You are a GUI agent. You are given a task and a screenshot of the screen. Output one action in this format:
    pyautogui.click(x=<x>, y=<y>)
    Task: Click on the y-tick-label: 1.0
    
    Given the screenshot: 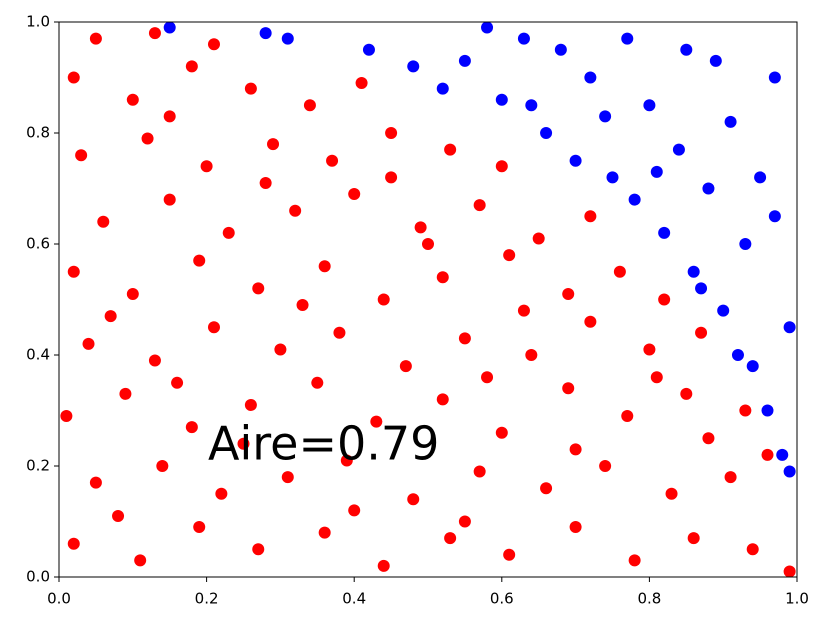 What is the action you would take?
    pyautogui.click(x=38, y=22)
    